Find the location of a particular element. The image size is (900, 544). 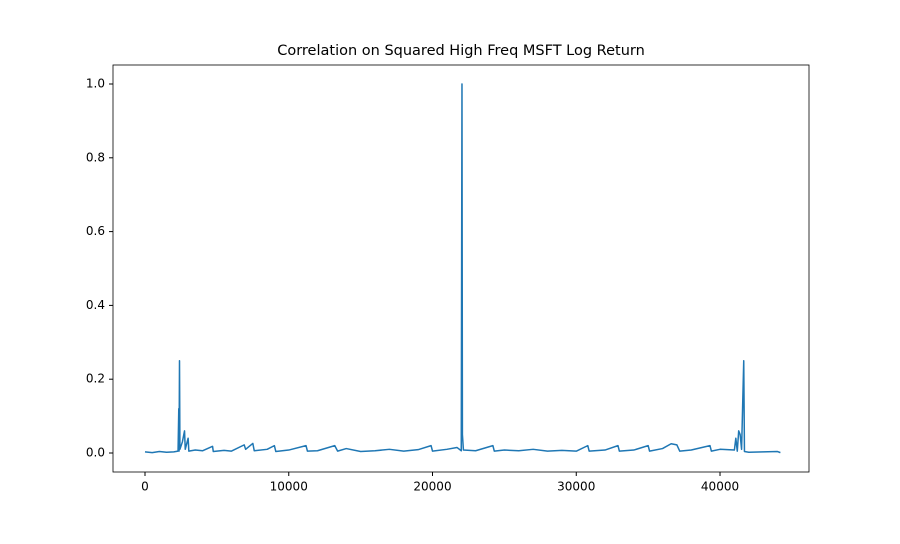

y-tick-label: 0.4 is located at coordinates (95, 305).